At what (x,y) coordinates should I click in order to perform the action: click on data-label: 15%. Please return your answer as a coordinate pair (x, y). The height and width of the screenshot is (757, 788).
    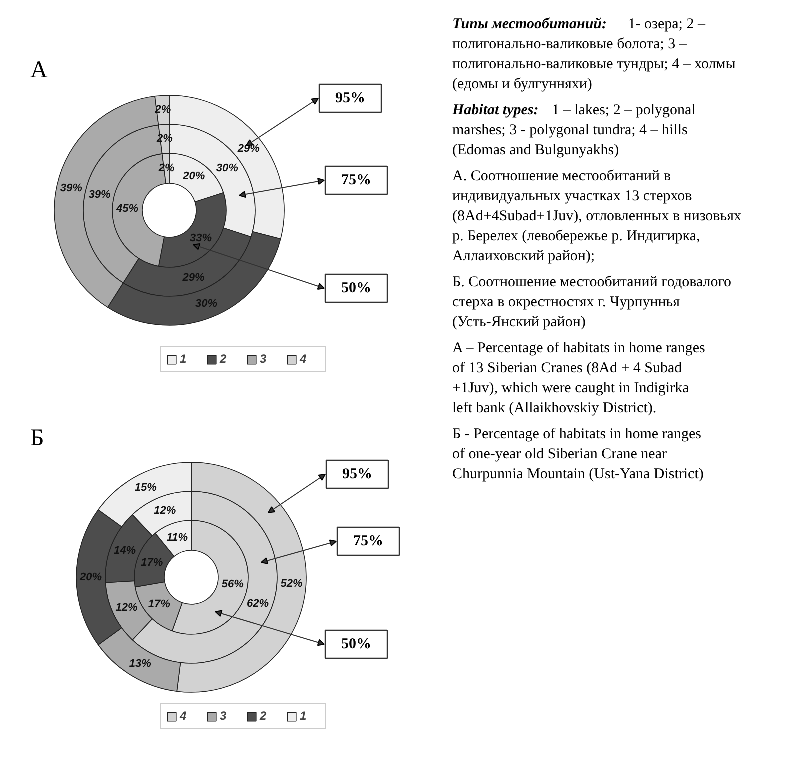
    Looking at the image, I should click on (146, 488).